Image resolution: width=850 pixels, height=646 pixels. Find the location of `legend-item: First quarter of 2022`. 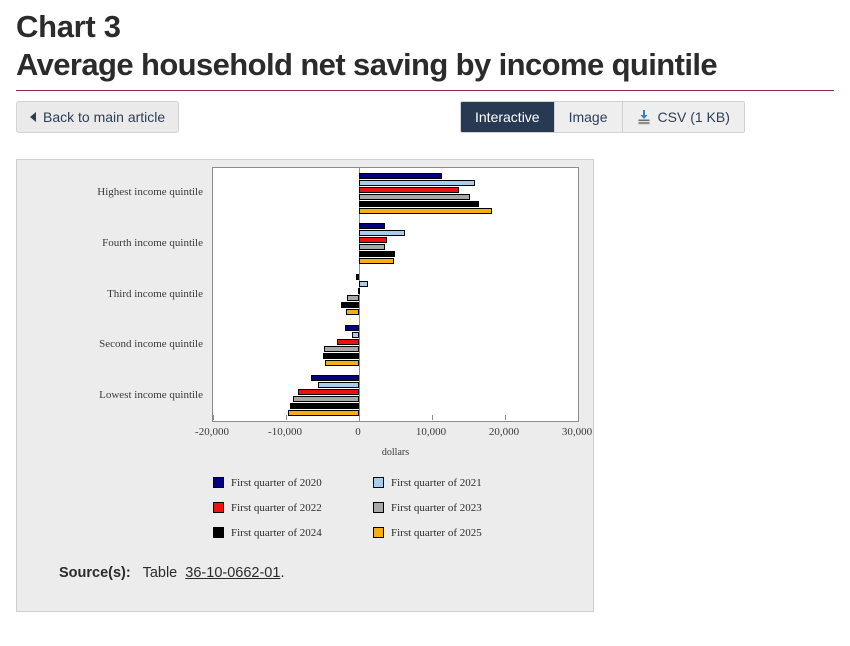

legend-item: First quarter of 2022 is located at coordinates (293, 508).